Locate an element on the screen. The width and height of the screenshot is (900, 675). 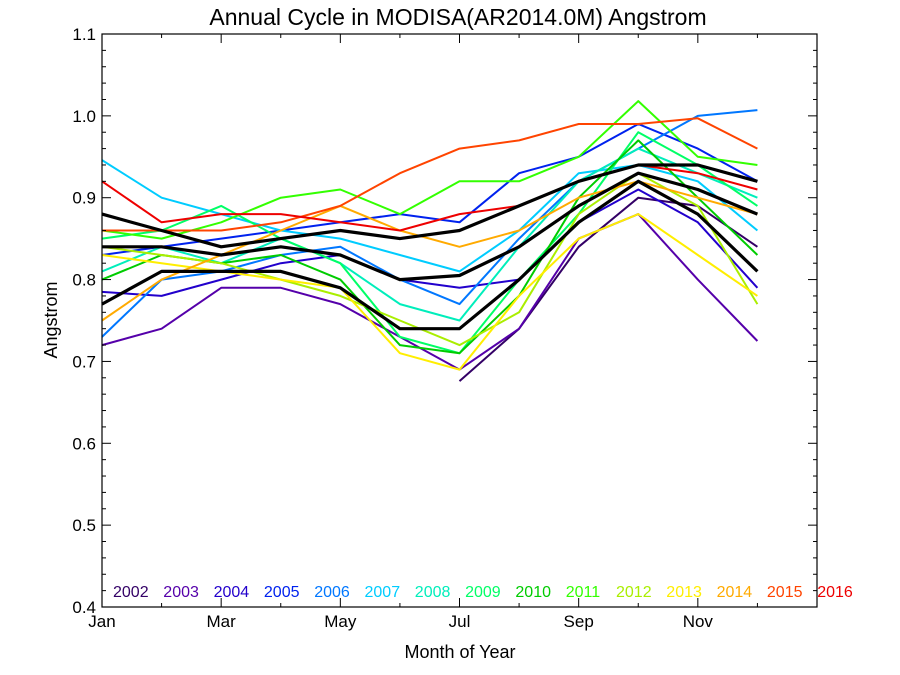
series-line-2005 is located at coordinates (429, 189).